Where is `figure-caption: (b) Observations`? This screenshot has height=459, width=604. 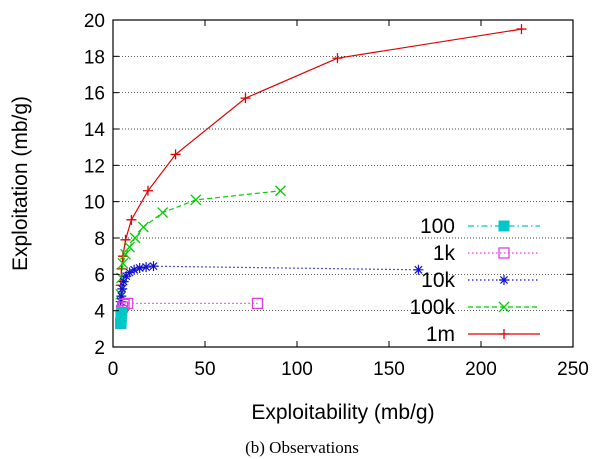
figure-caption: (b) Observations is located at coordinates (302, 447).